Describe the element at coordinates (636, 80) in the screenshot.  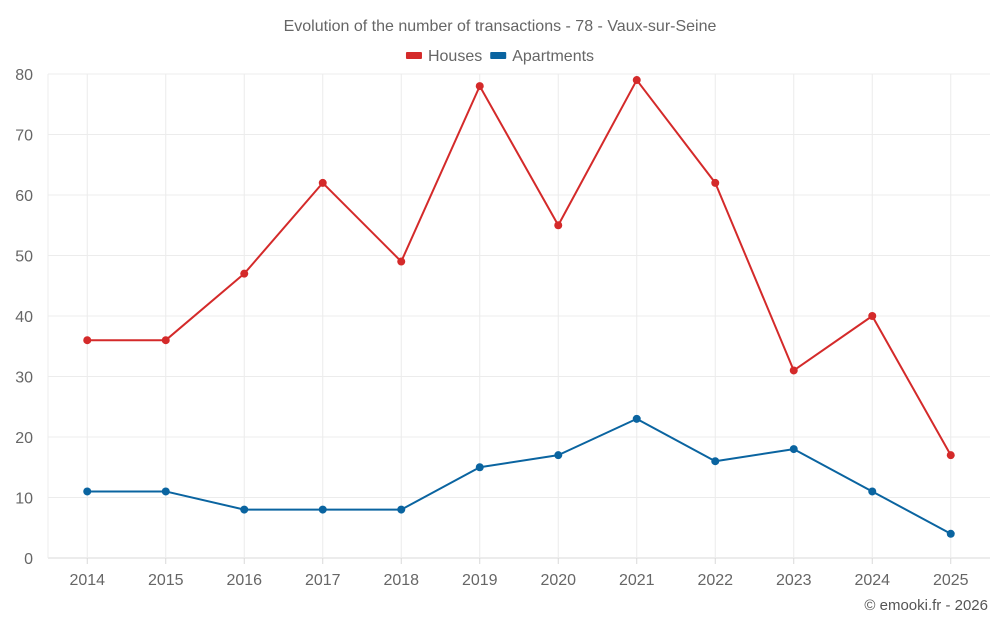
I see `data-point-houses-2021` at that location.